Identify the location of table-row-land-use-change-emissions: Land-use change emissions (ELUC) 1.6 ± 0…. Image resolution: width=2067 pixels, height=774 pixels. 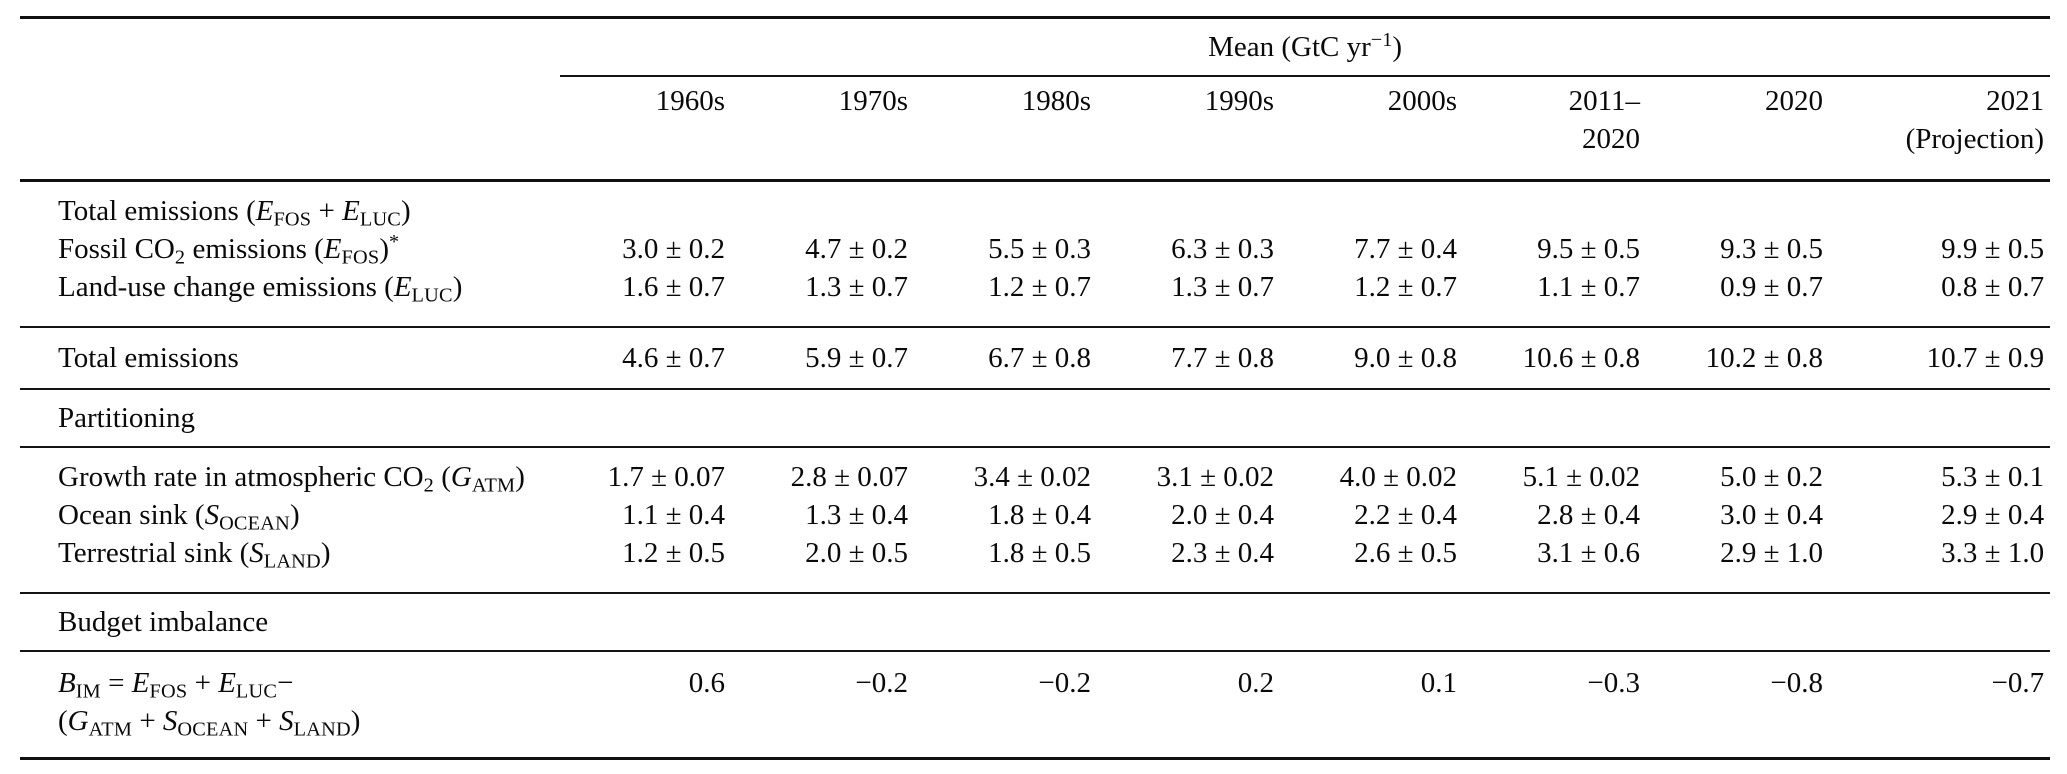
(1035, 297).